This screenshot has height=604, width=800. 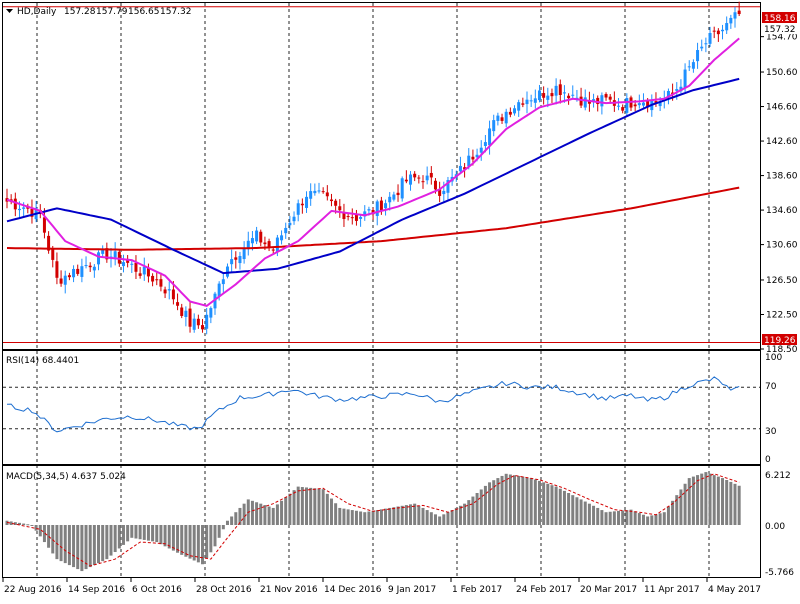 What do you see at coordinates (779, 28) in the screenshot?
I see `last-price-tag-bg` at bounding box center [779, 28].